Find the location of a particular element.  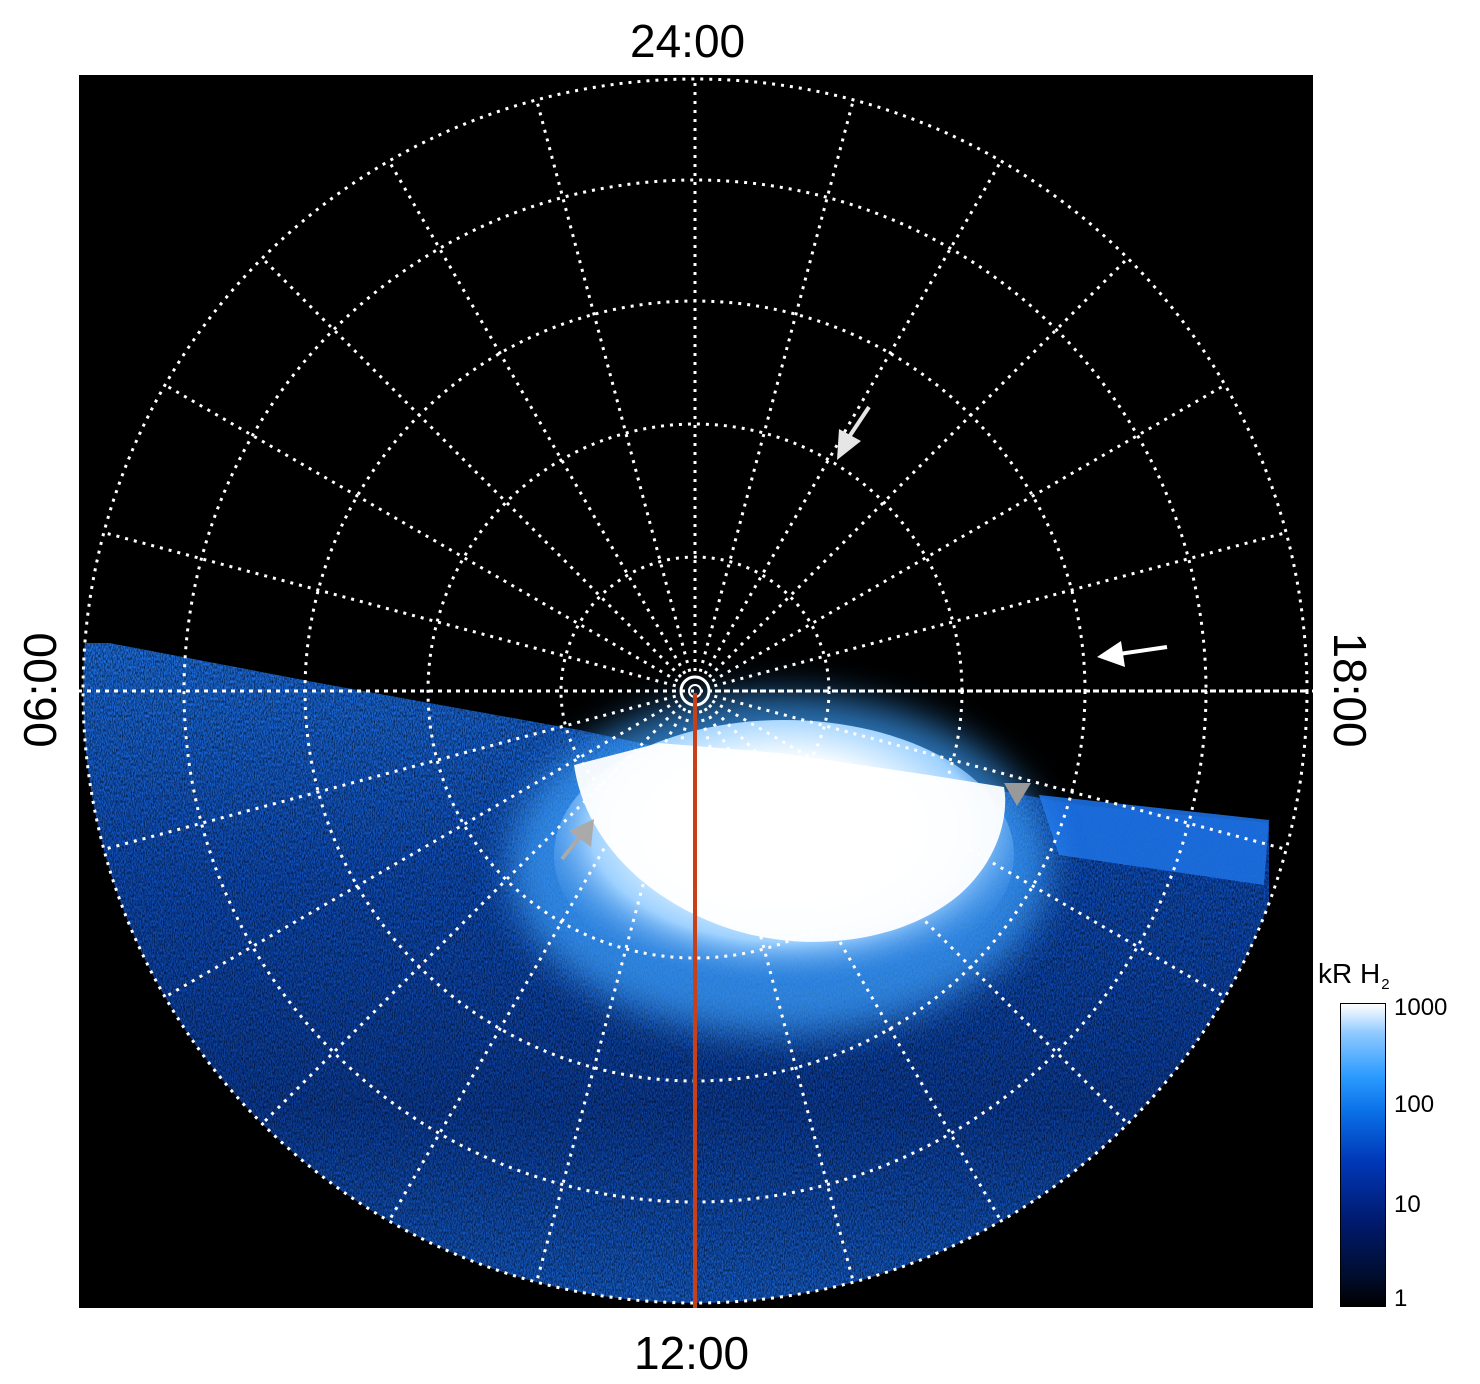

bright-auroral-arc is located at coordinates (790, 842).